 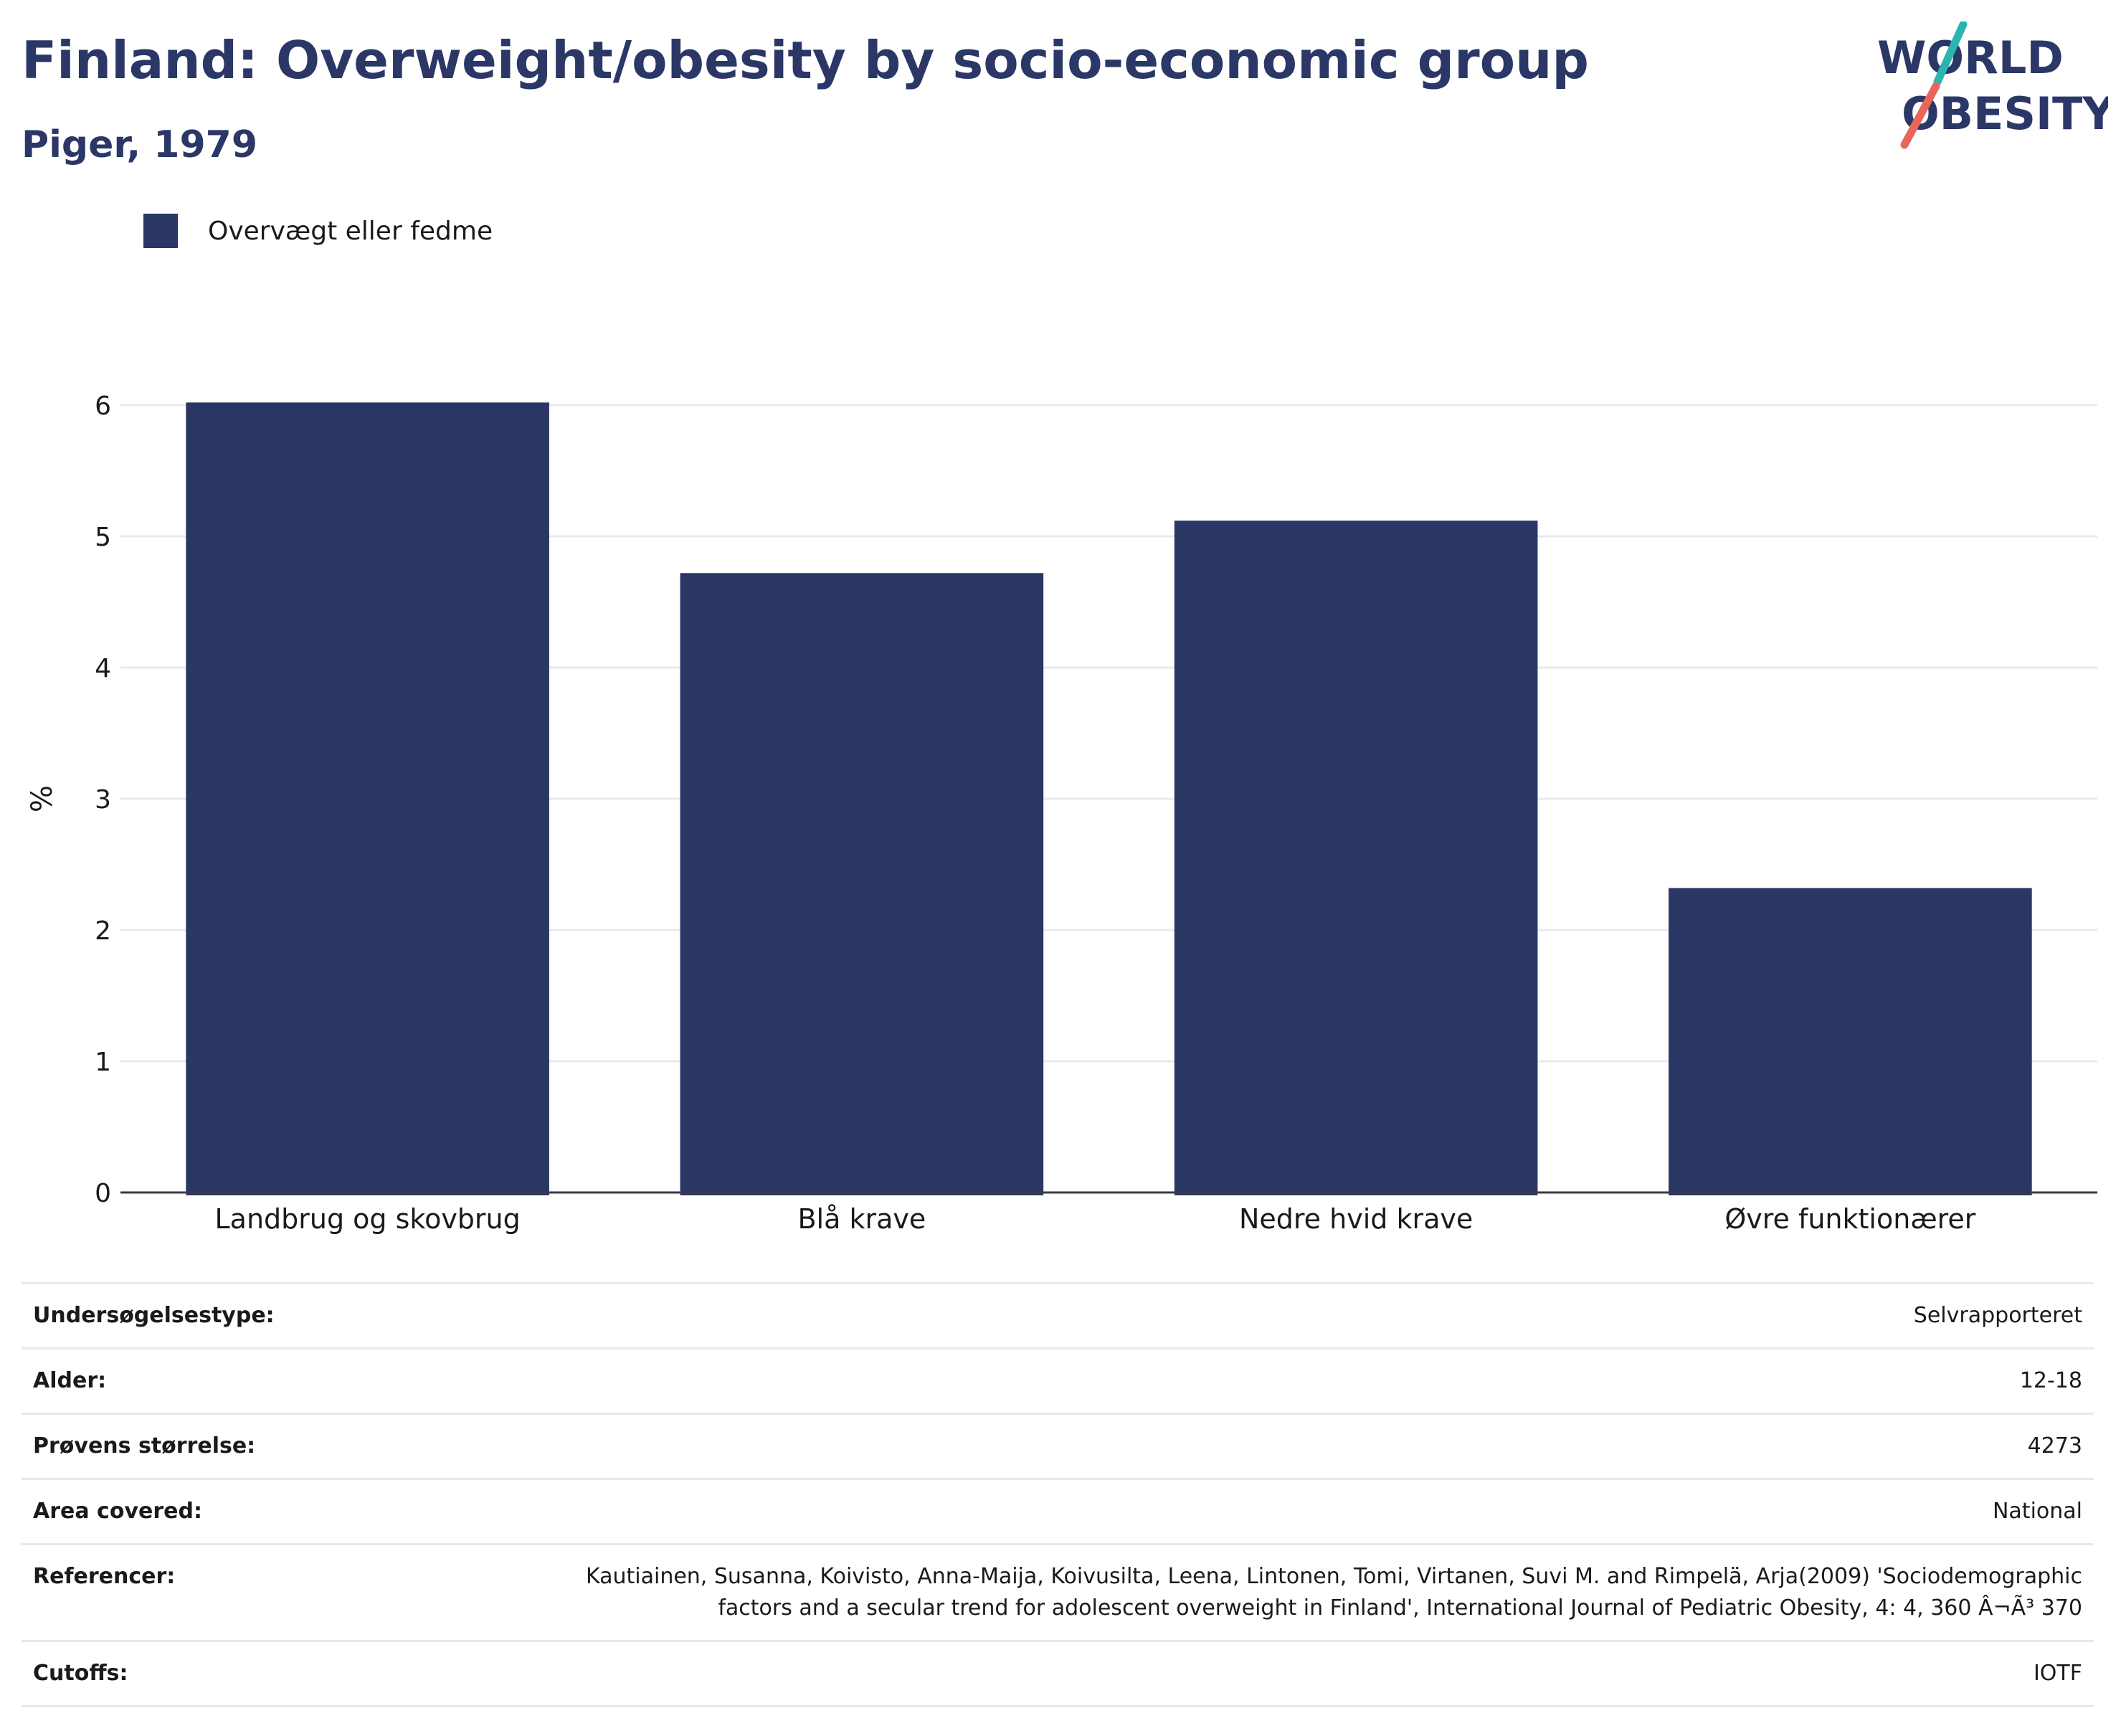 What do you see at coordinates (2050, 1380) in the screenshot?
I see `info-value: 12-18` at bounding box center [2050, 1380].